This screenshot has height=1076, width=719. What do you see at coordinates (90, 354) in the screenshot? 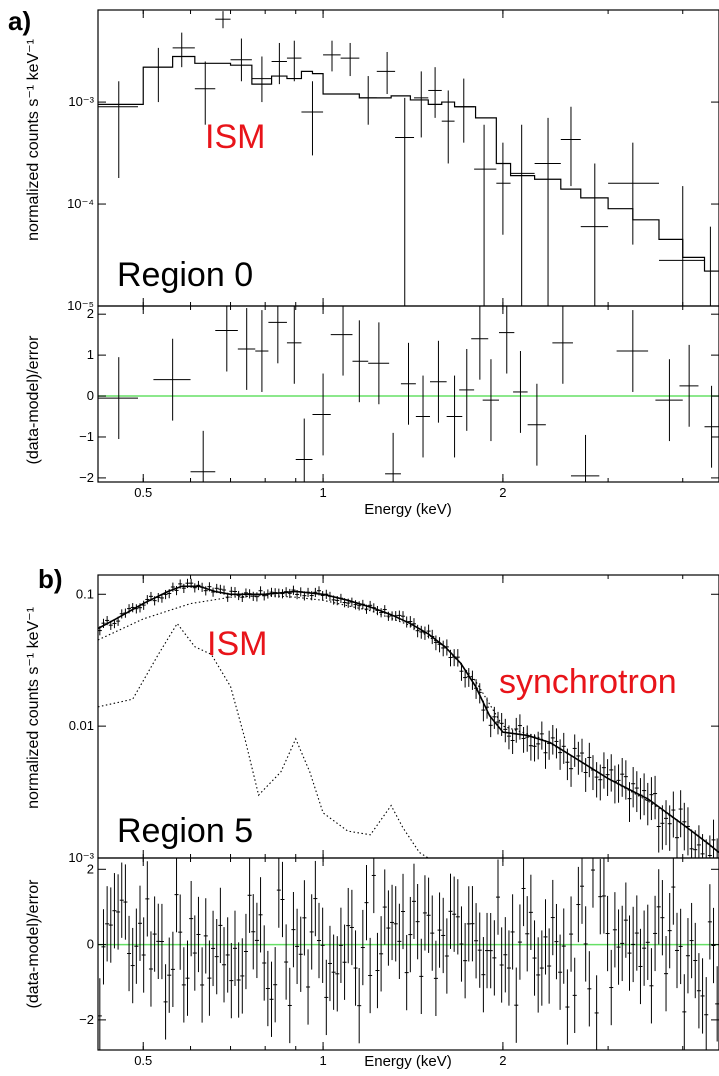
I see `panel-a-bottom-ytick-label: 1` at bounding box center [90, 354].